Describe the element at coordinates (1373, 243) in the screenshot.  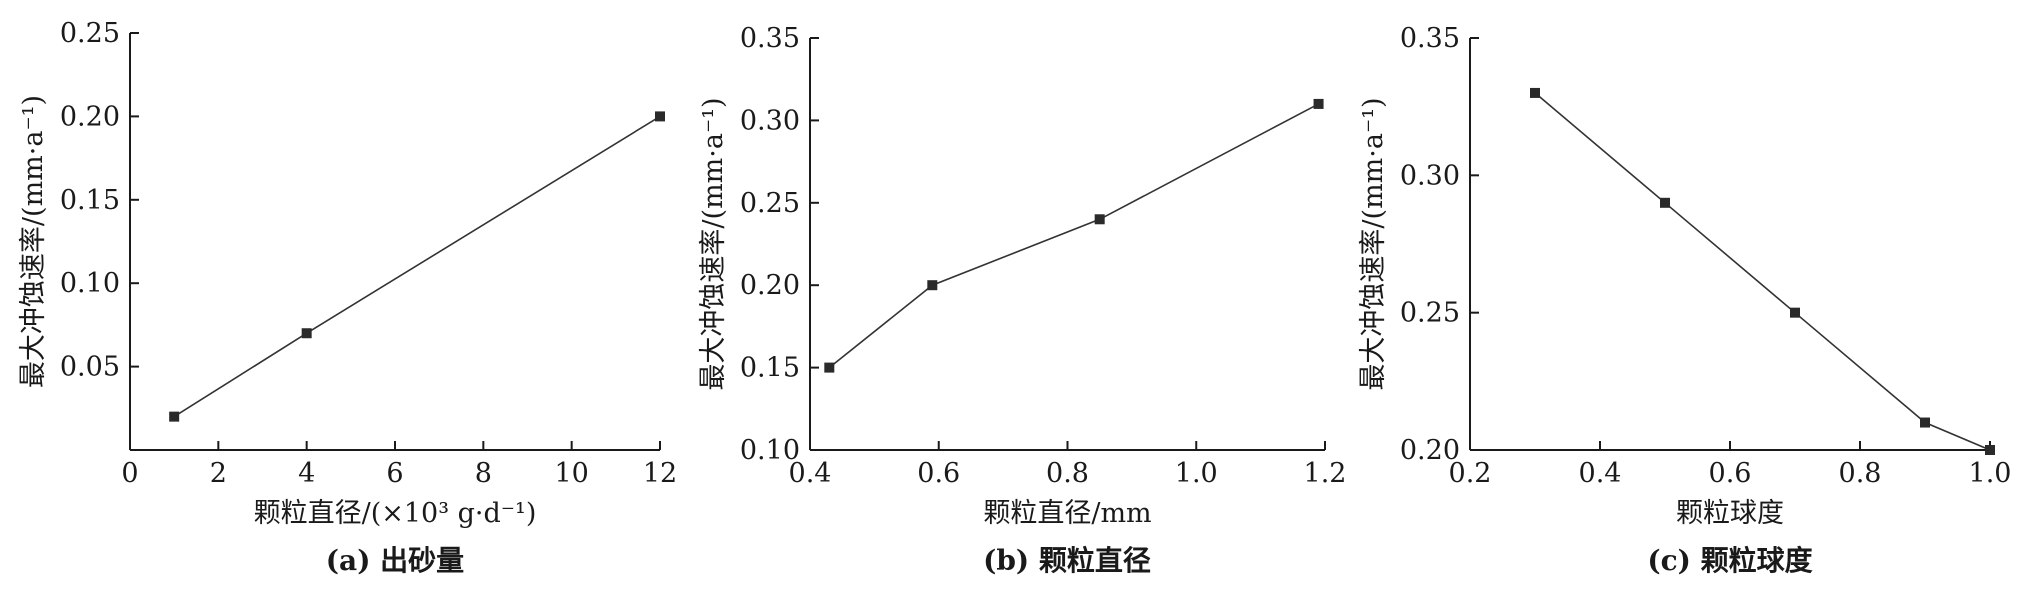
I see `chart-c-y-axis-label: 最大冲蚀速率/(mm·a⁻¹)` at that location.